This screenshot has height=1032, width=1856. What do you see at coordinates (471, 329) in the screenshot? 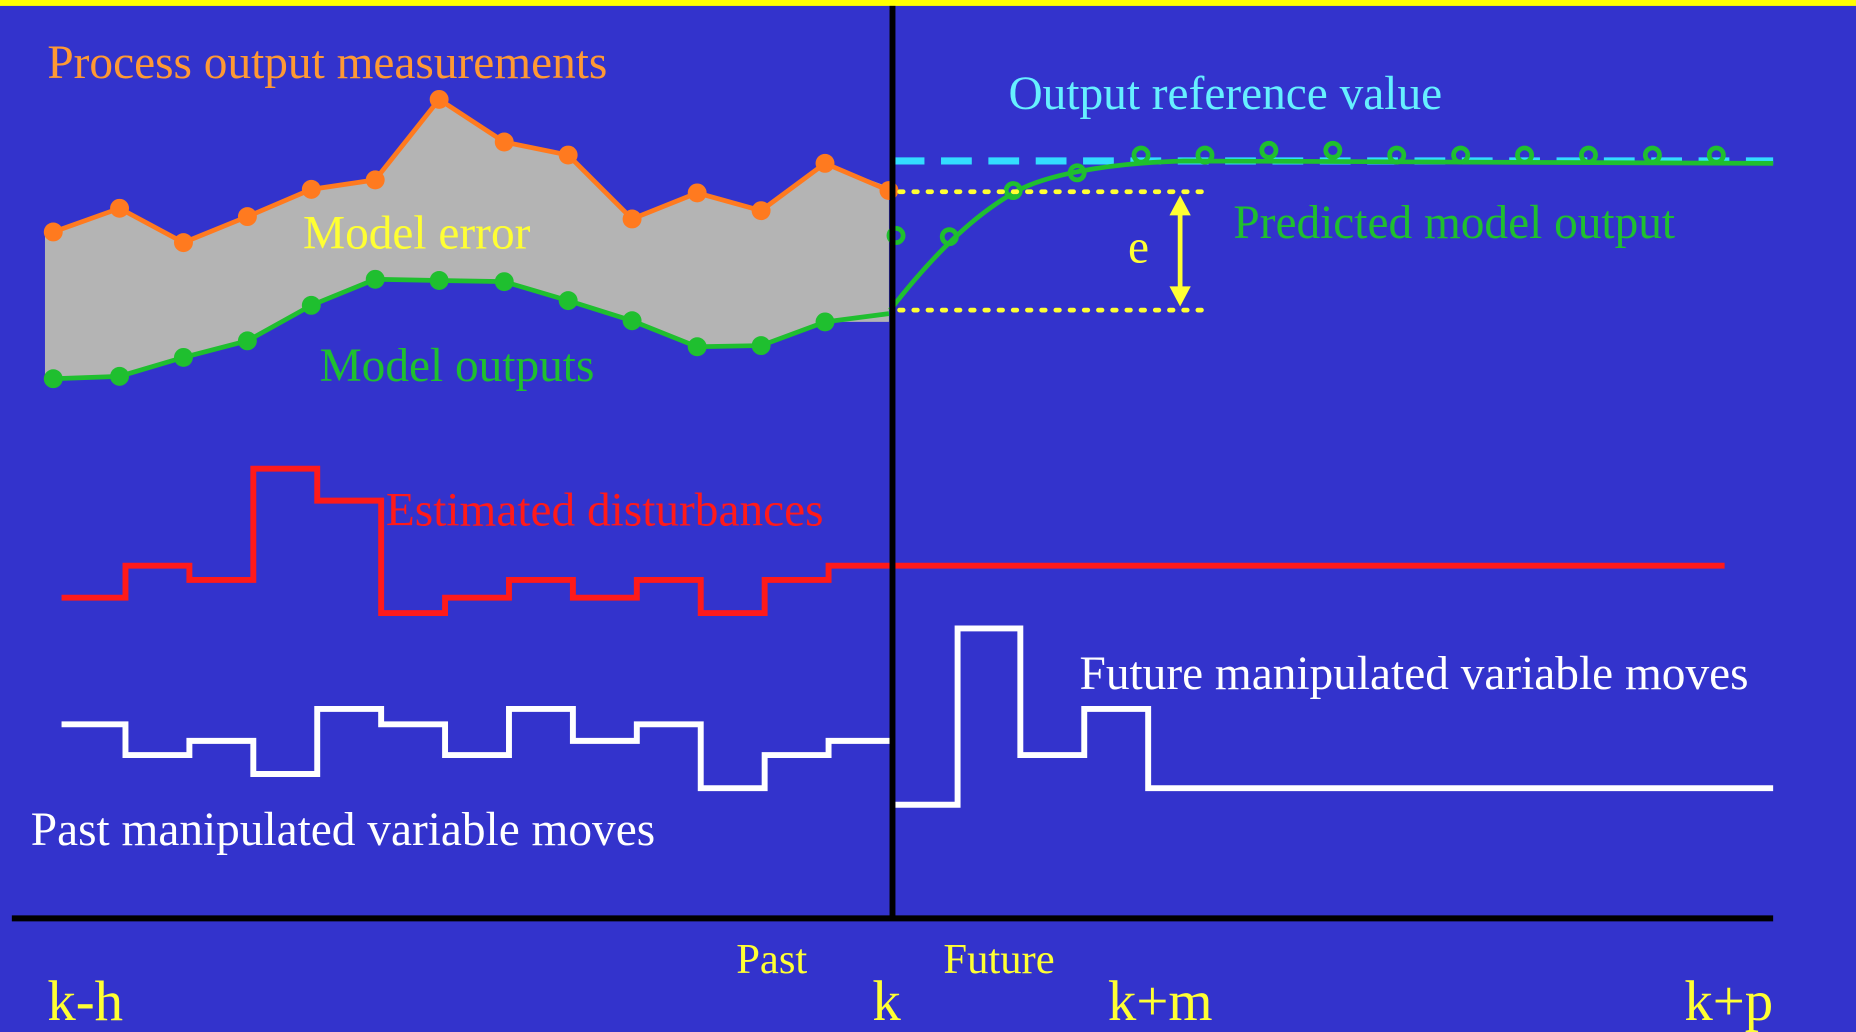
I see `model-outputs-line` at bounding box center [471, 329].